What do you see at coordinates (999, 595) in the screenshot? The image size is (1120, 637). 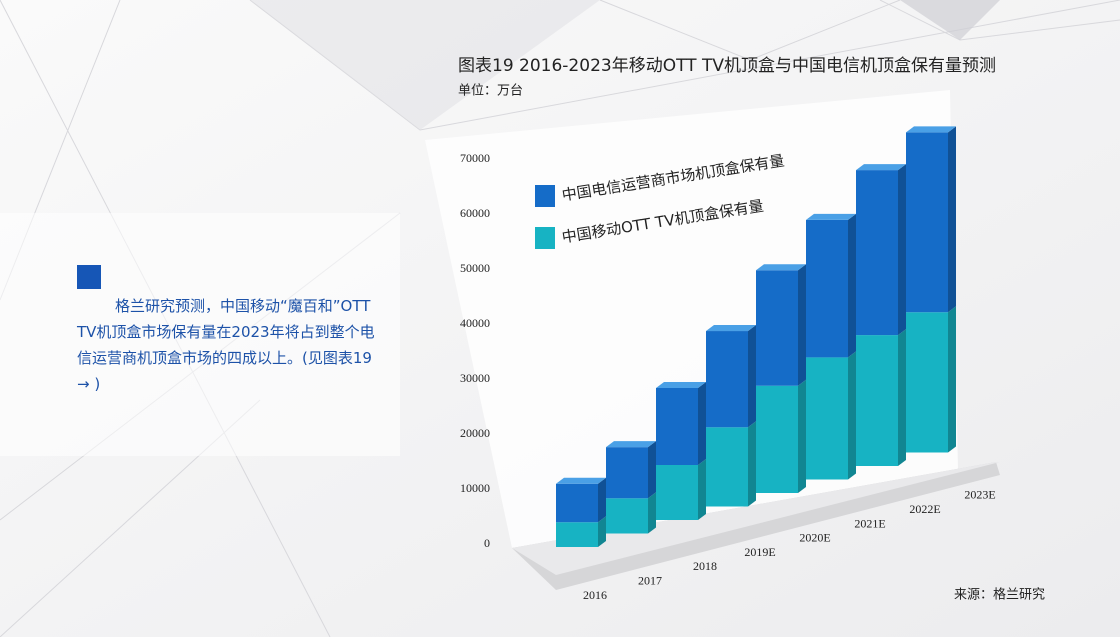 I see `source: 来源：格兰研究` at bounding box center [999, 595].